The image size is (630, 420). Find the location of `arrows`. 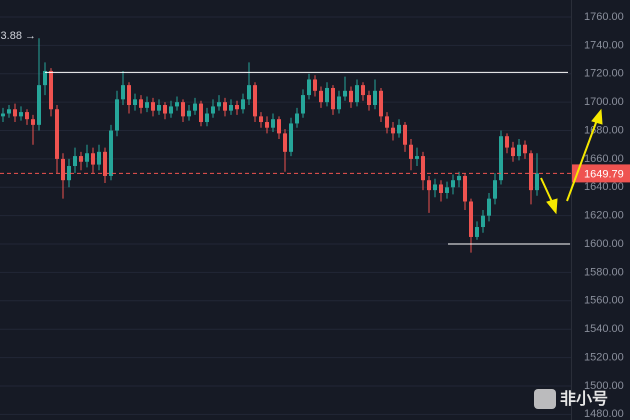

arrows is located at coordinates (571, 161).